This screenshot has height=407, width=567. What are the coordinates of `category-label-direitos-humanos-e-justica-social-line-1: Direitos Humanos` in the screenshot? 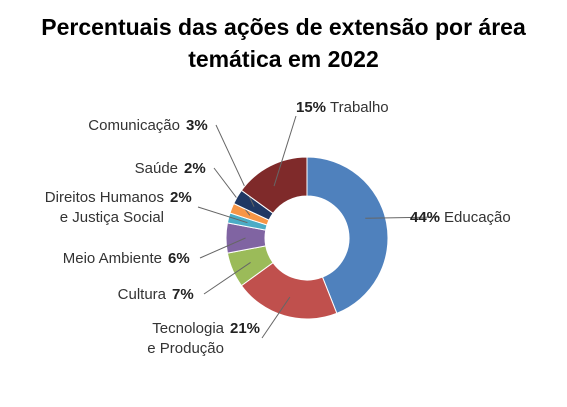 It's located at (104, 197).